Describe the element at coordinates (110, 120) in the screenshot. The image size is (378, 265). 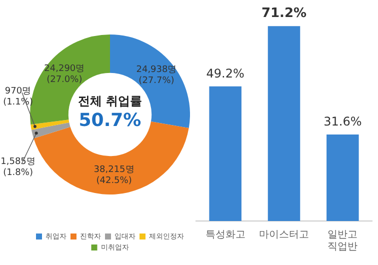
I see `text: 50.7%` at that location.